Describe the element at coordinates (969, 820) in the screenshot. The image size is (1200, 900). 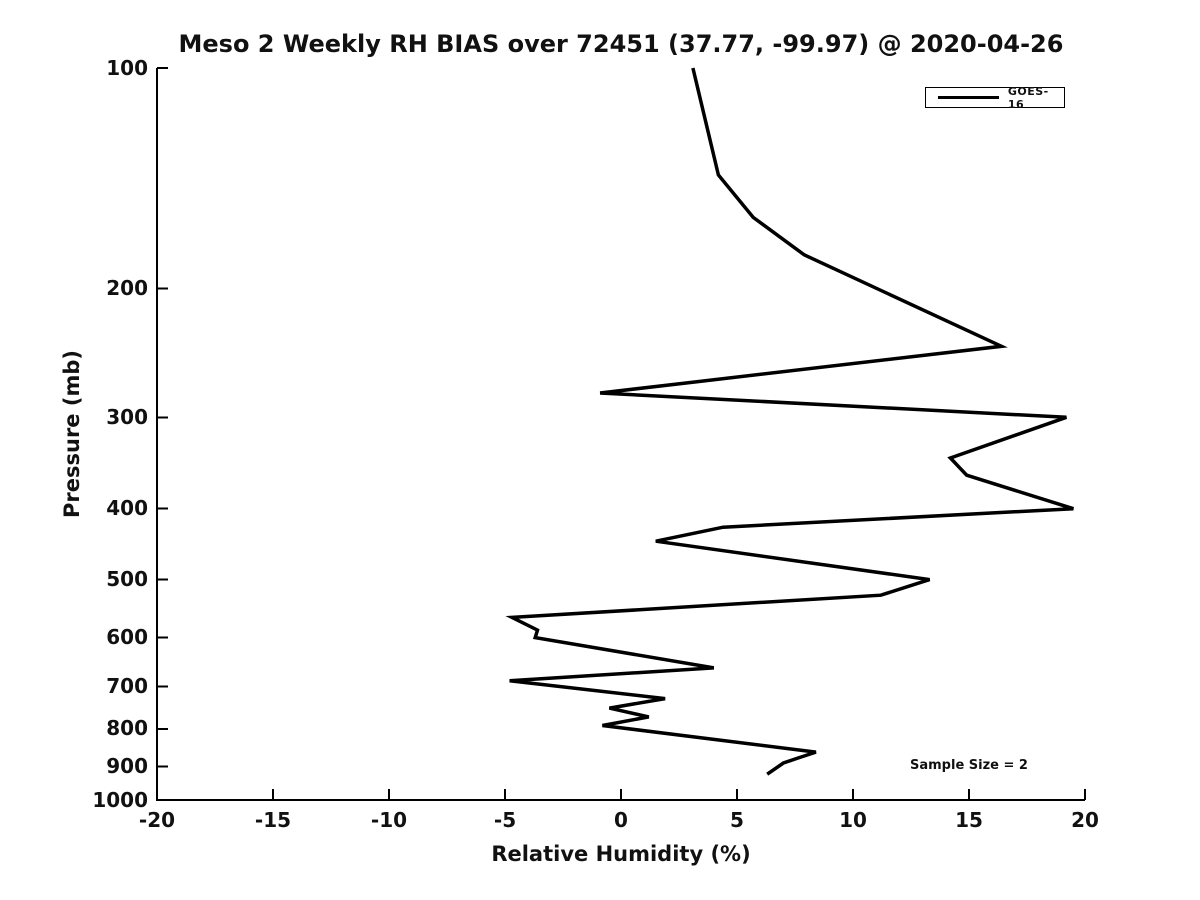
I see `x-tick-label-15: 15` at that location.